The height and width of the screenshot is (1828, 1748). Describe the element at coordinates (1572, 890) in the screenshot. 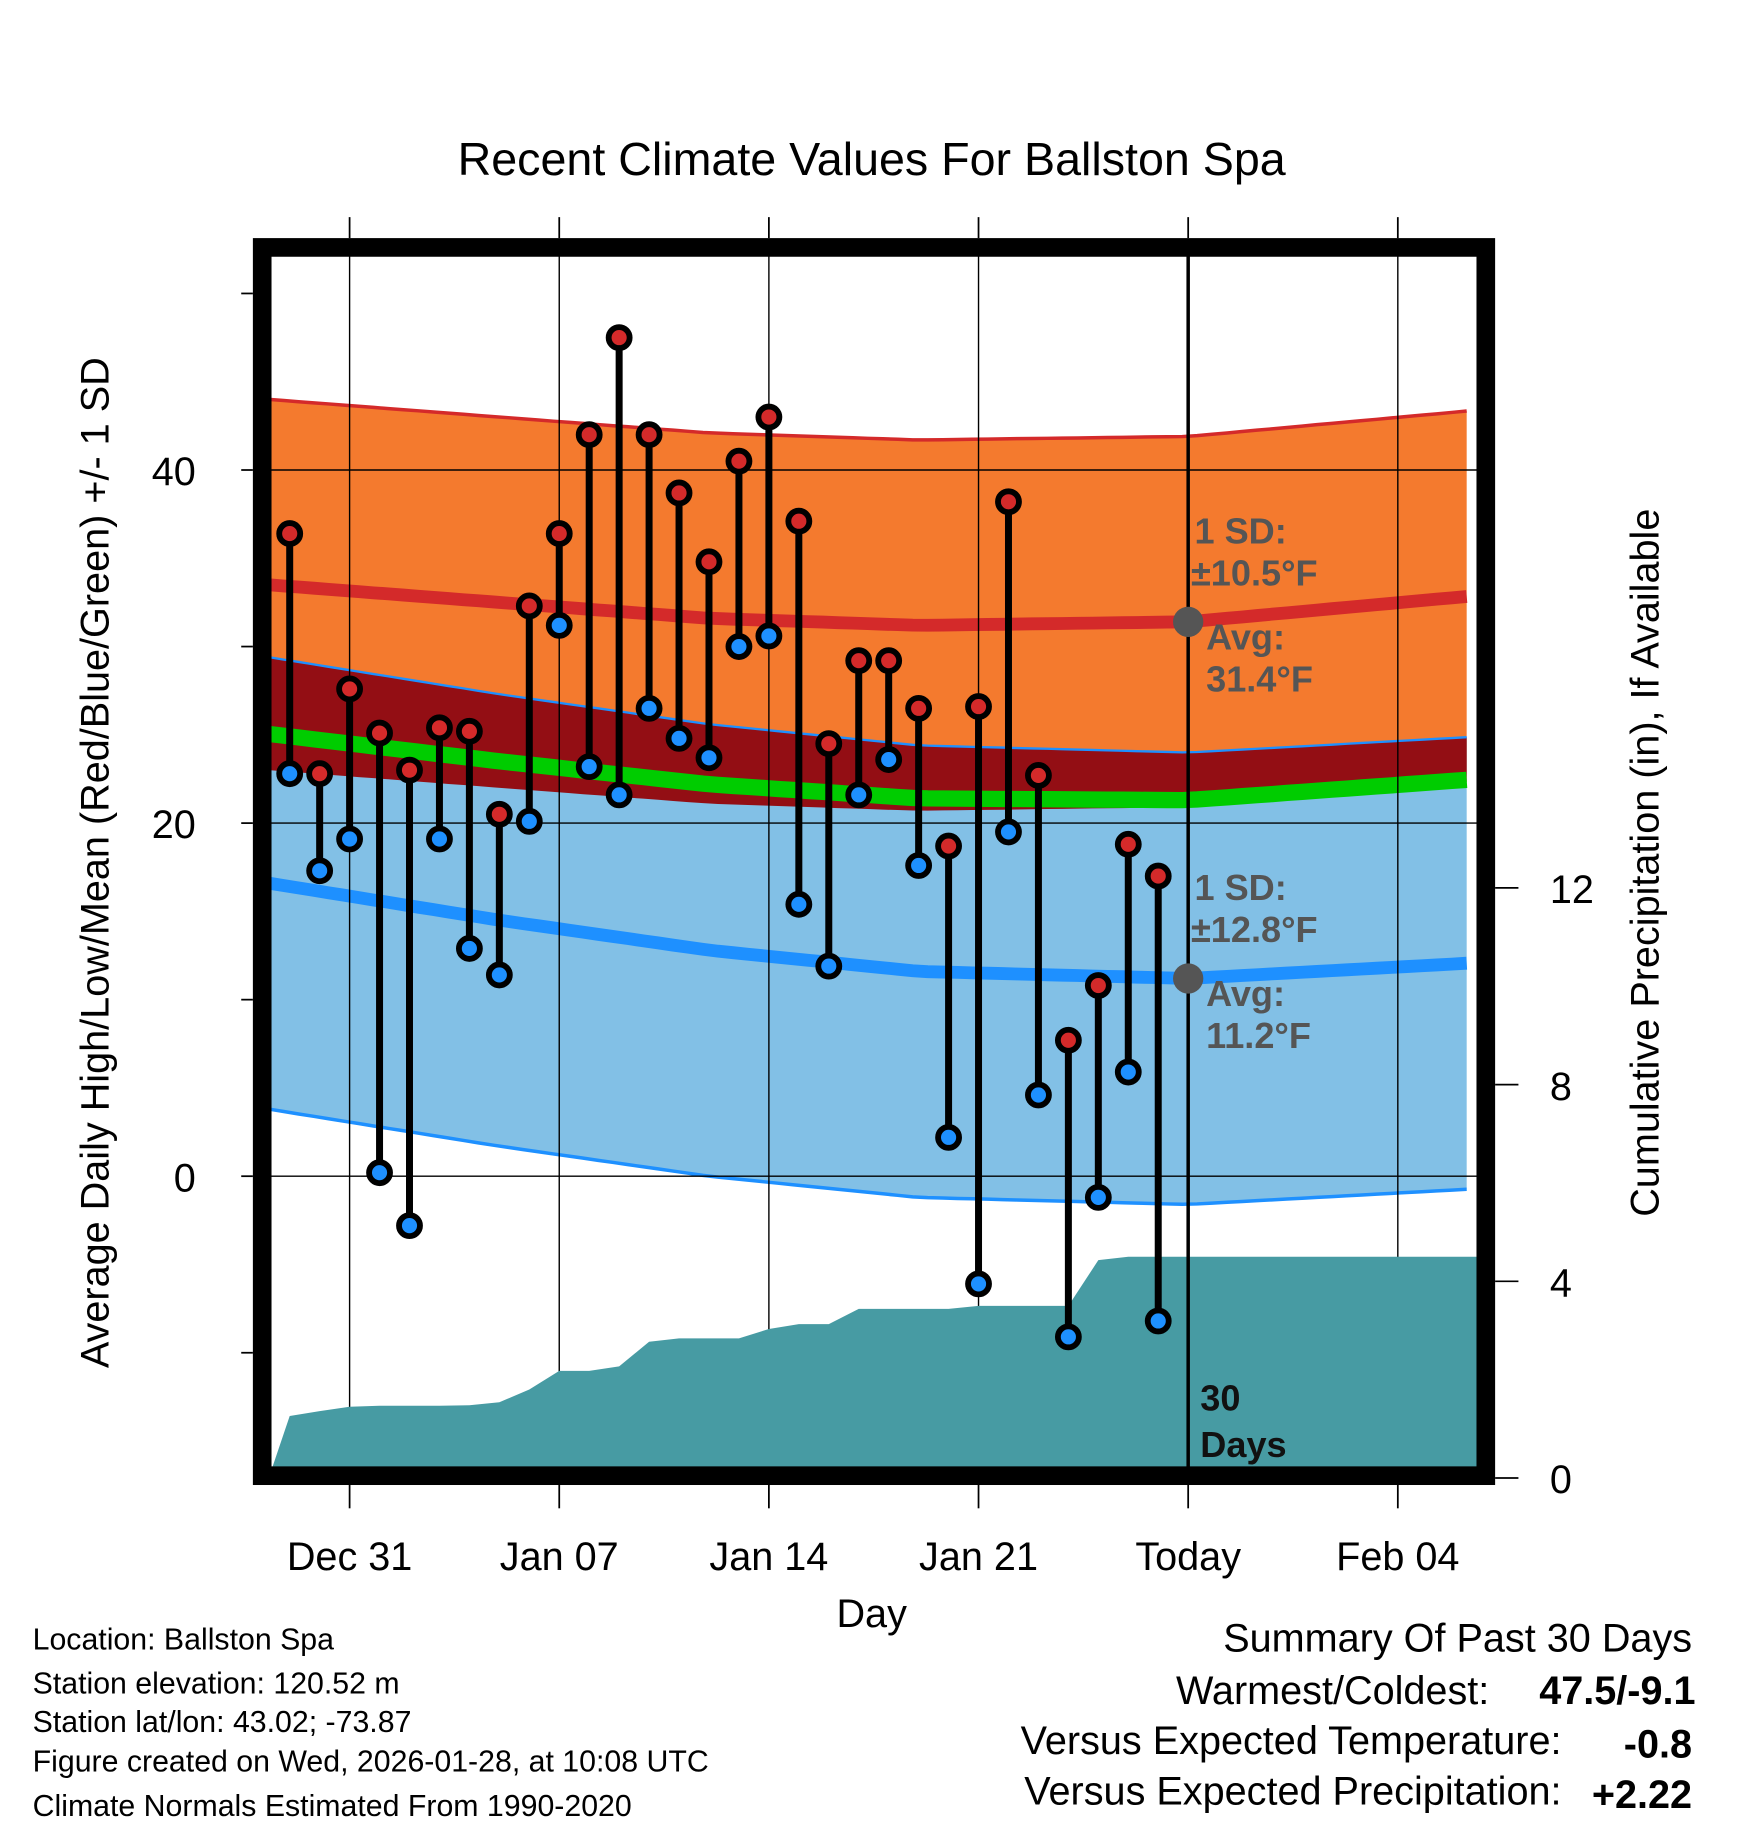

I see `y2-tick-label: 12` at that location.